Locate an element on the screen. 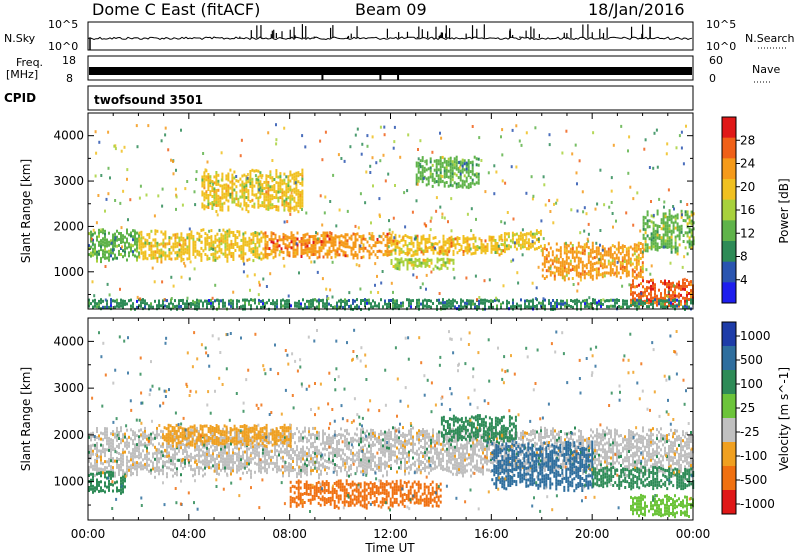  x-tick-label: 00:00 is located at coordinates (693, 534).